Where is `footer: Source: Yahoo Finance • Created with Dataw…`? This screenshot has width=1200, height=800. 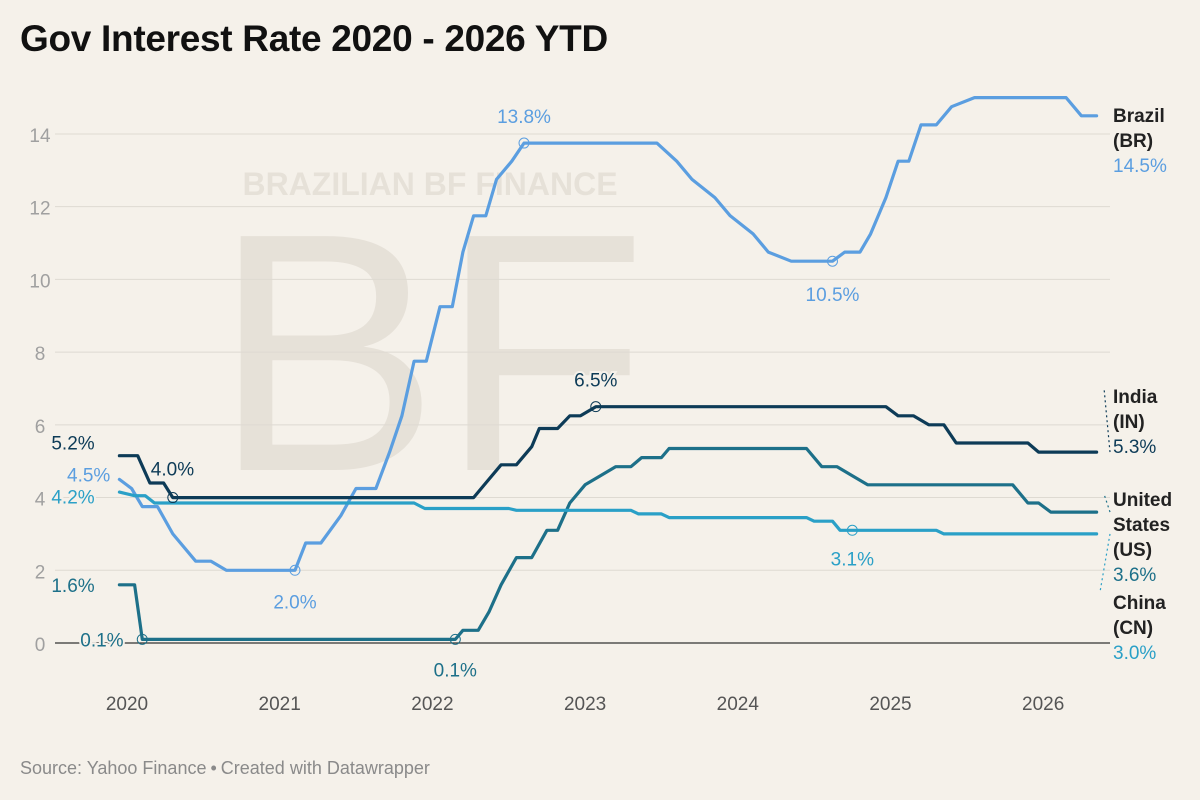
footer: Source: Yahoo Finance • Created with Dataw… is located at coordinates (225, 768).